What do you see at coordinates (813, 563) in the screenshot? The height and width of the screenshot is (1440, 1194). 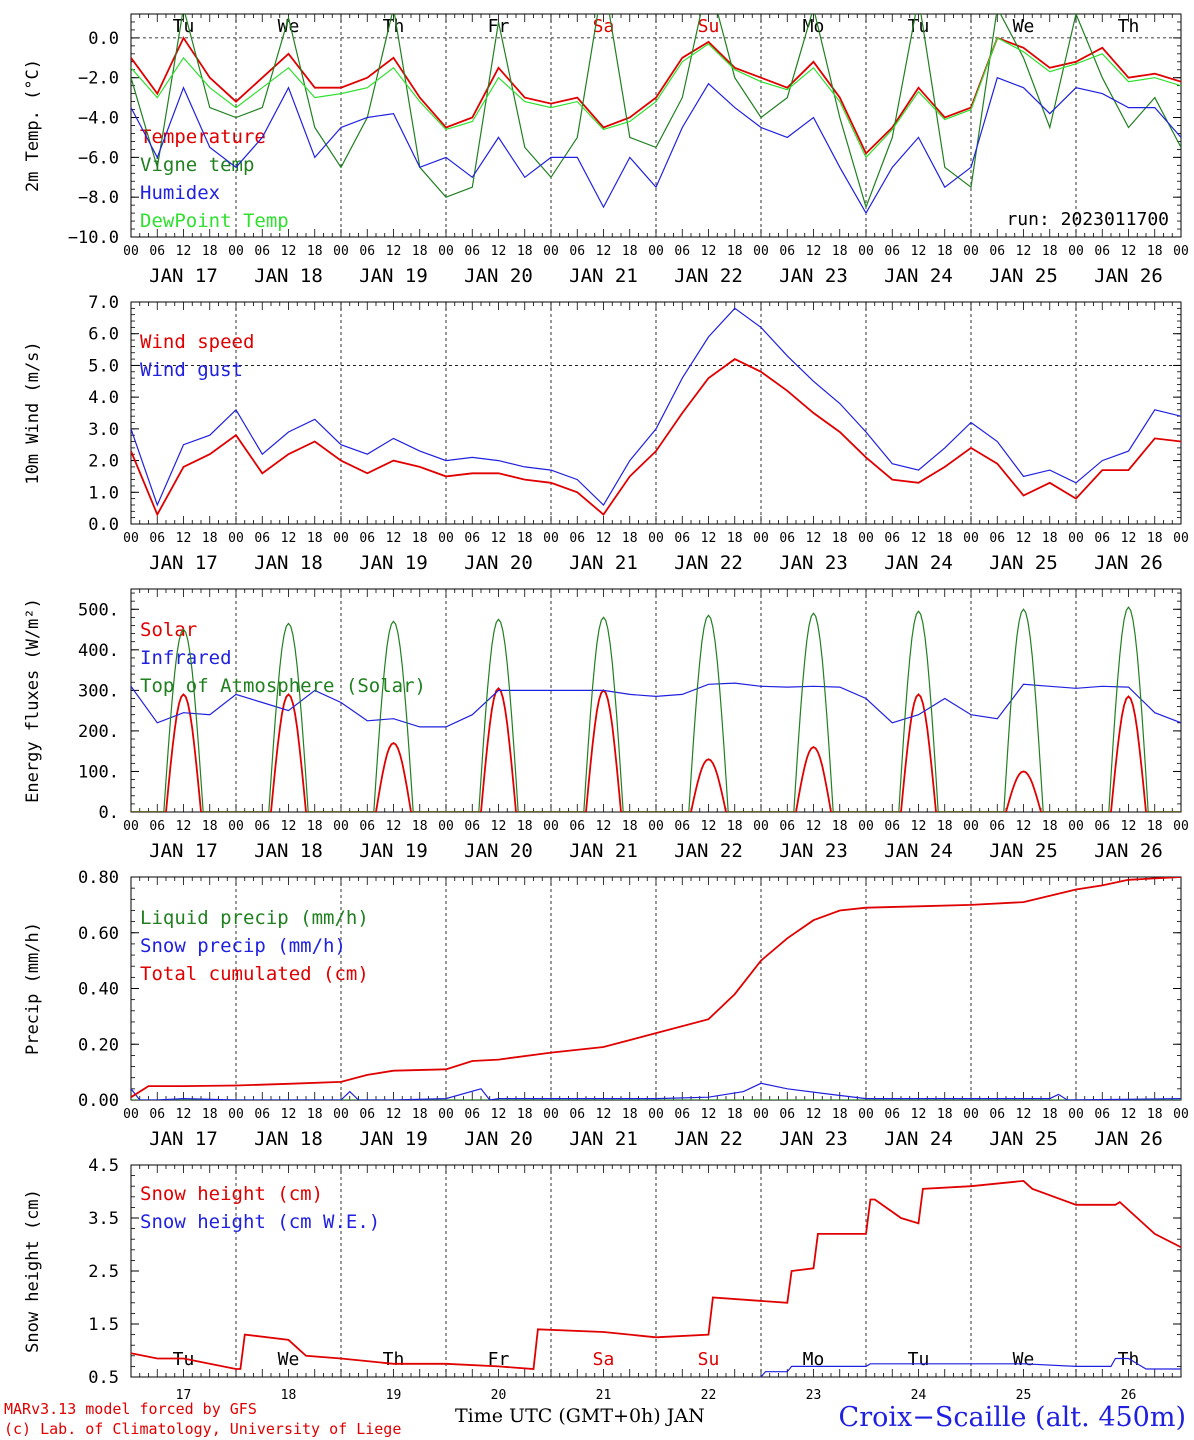 I see `x-day-label: JAN 23` at bounding box center [813, 563].